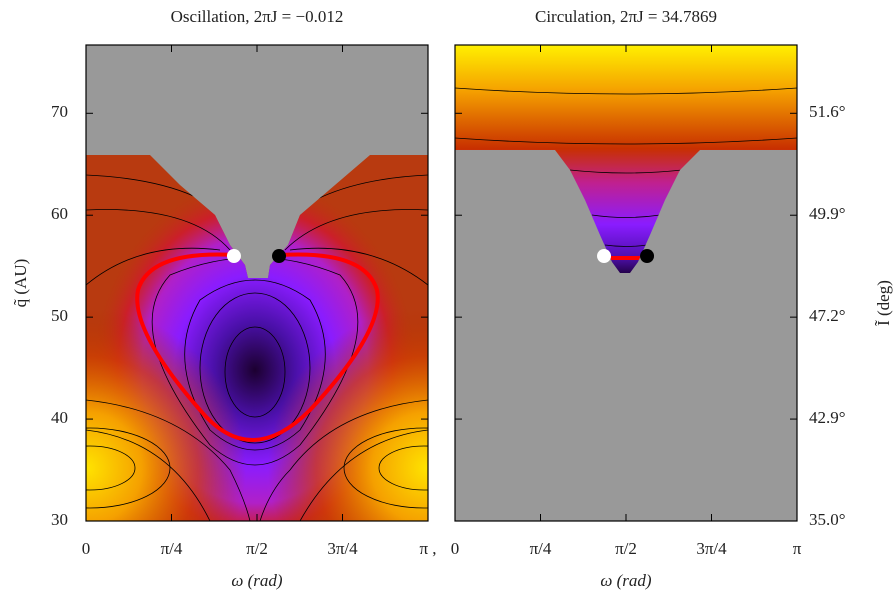  I want to click on y2-tick-label: 51.6°, so click(827, 111).